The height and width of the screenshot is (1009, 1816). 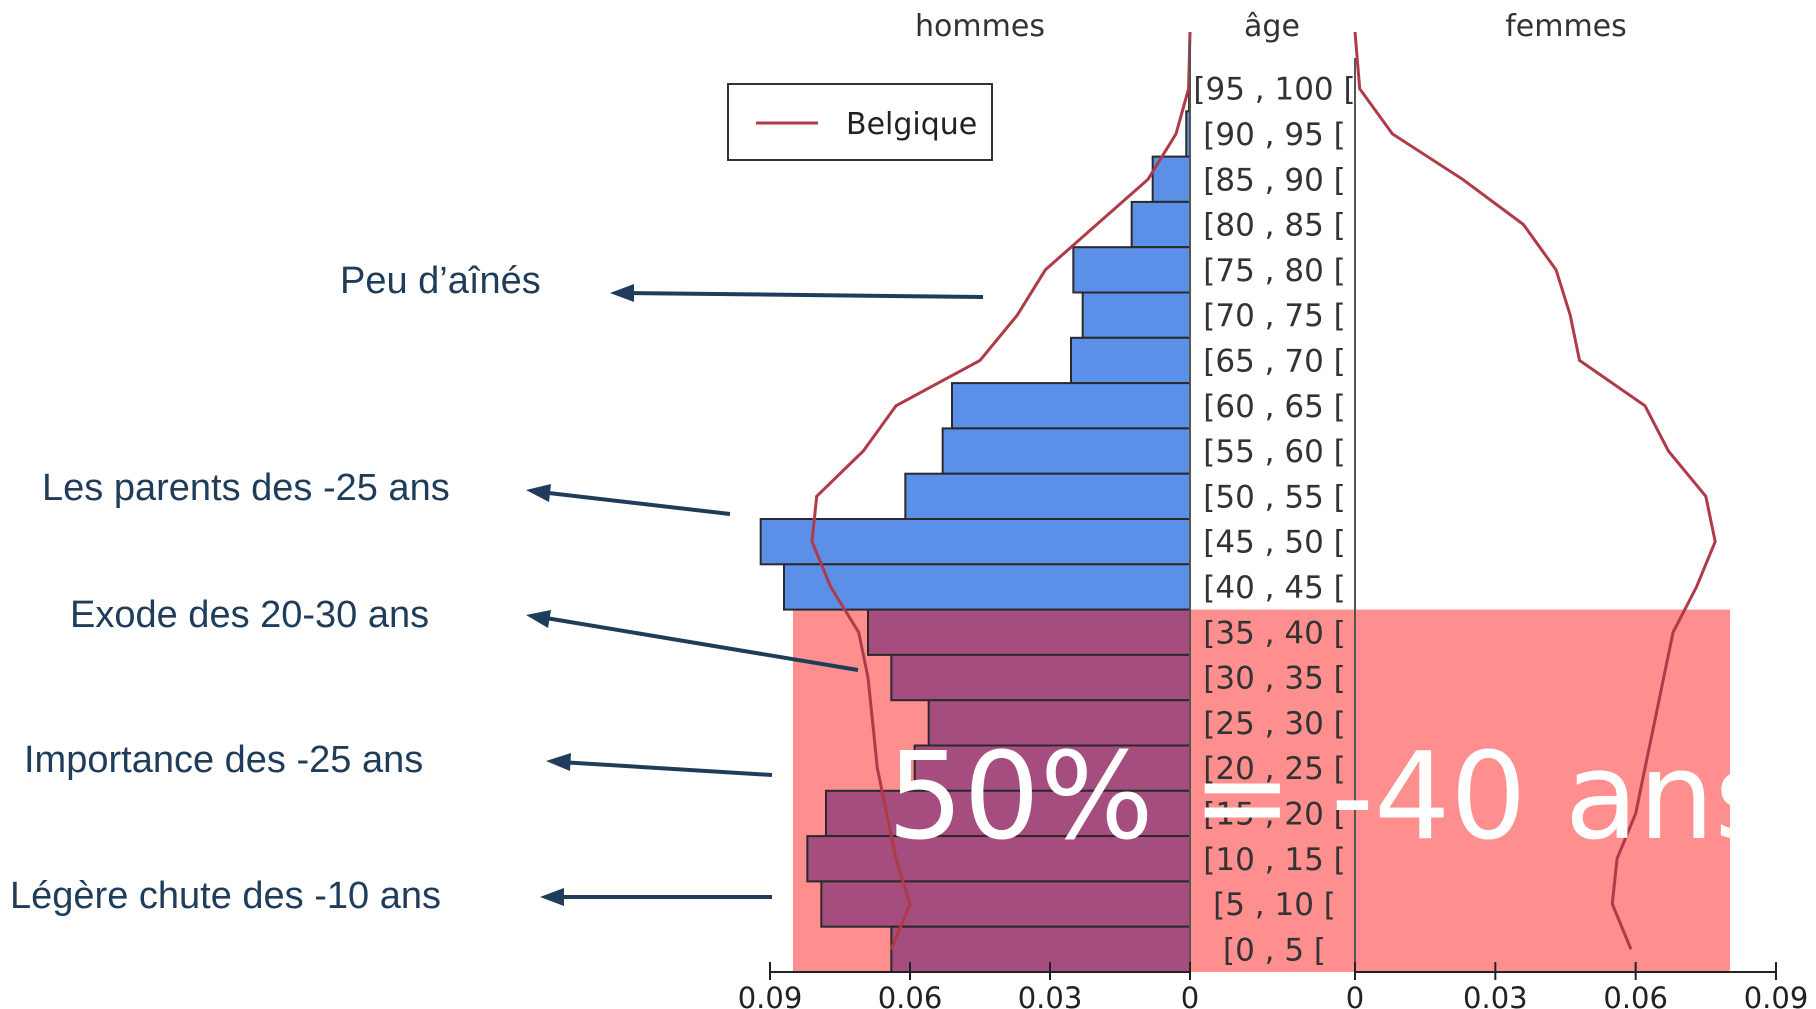 What do you see at coordinates (249, 615) in the screenshot?
I see `annotation-exode: Exode des 20-30 ans` at bounding box center [249, 615].